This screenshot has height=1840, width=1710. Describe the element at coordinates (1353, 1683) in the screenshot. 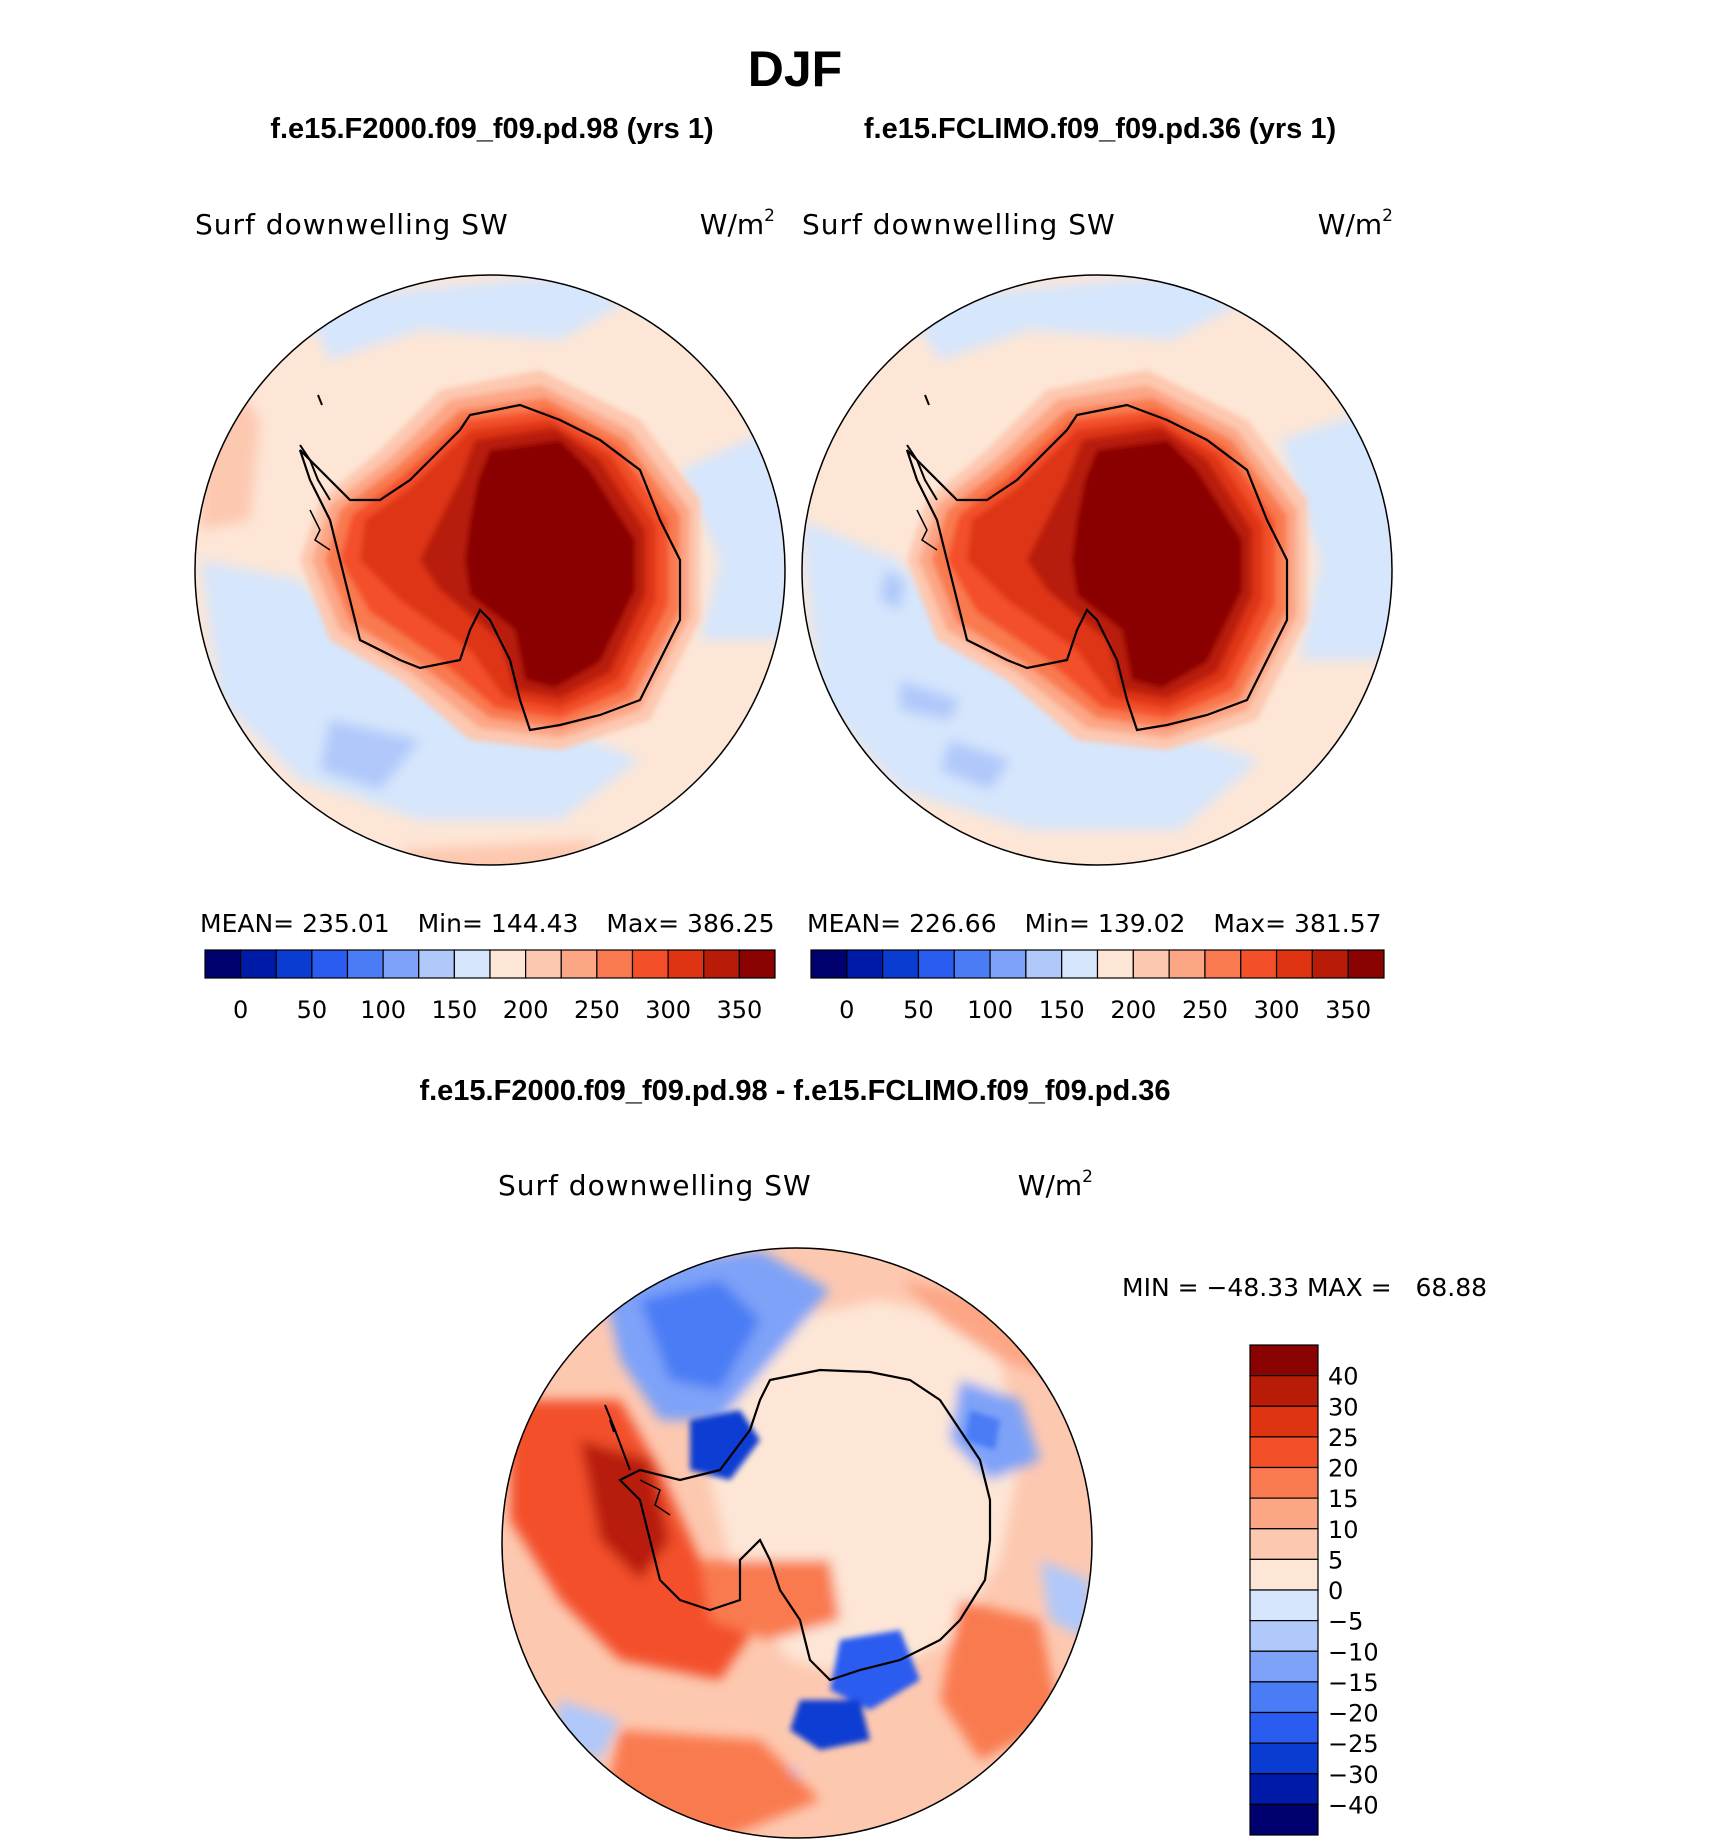

I see `diff-colorbar-label: −15` at that location.